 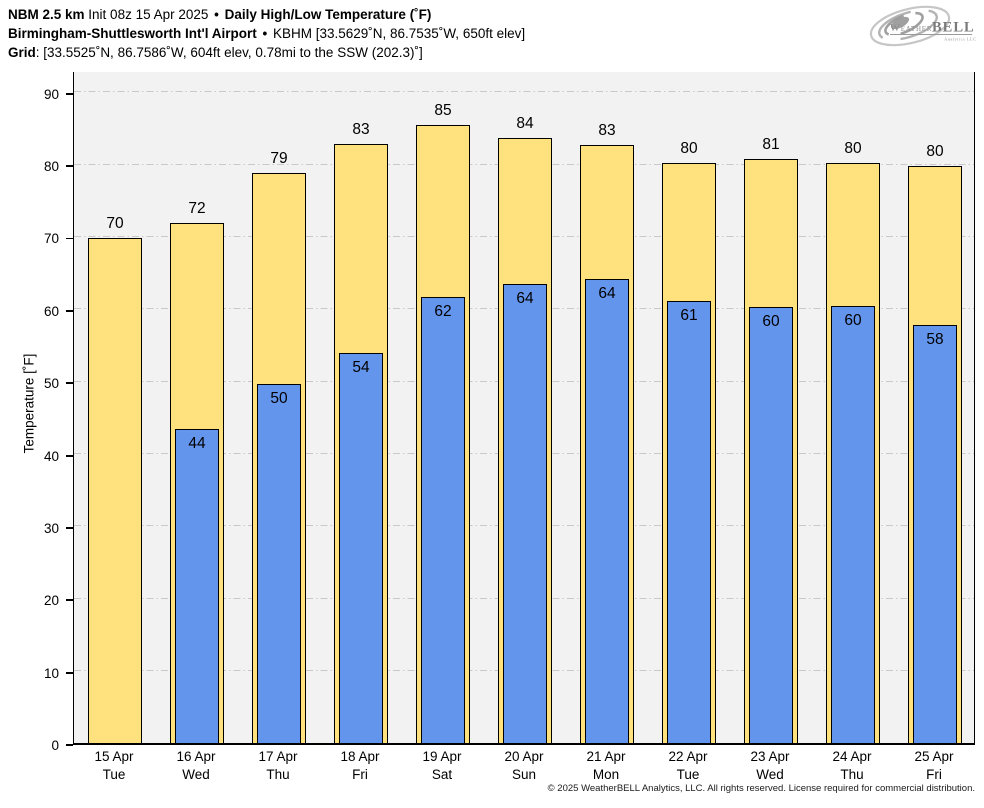 I want to click on logo-text-bell: BELL, so click(x=953, y=28).